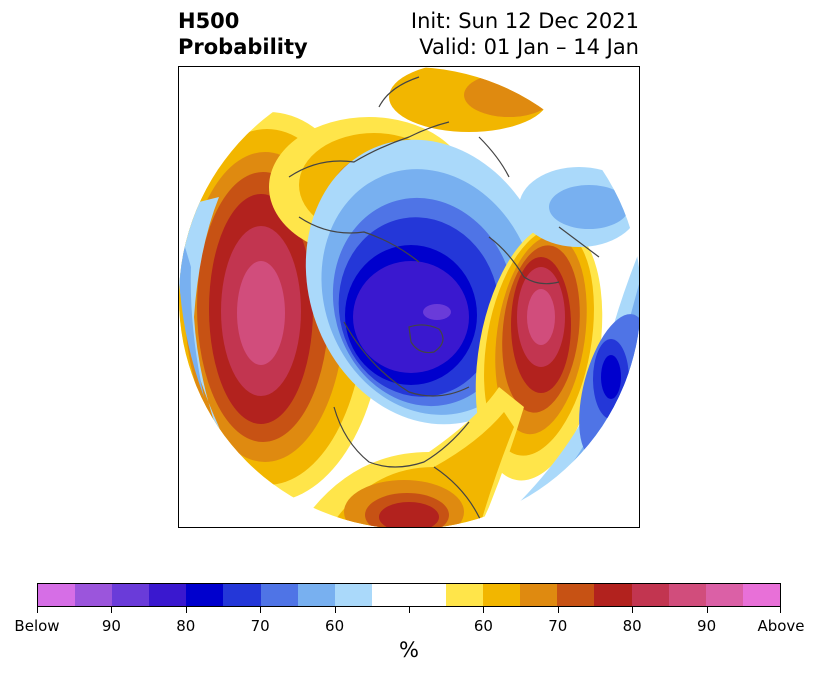 This screenshot has height=676, width=819. I want to click on colorbar-unit: %, so click(409, 650).